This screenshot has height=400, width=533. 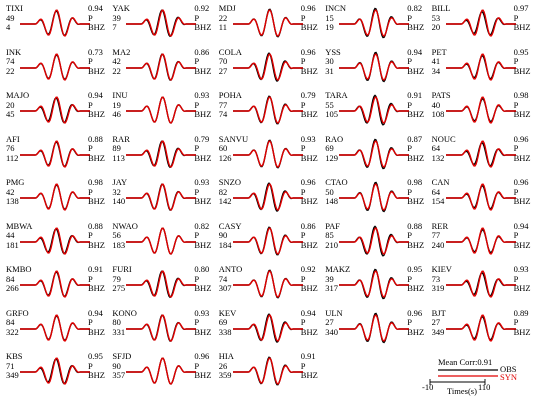 What do you see at coordinates (116, 322) in the screenshot?
I see `station-dist: 80` at bounding box center [116, 322].